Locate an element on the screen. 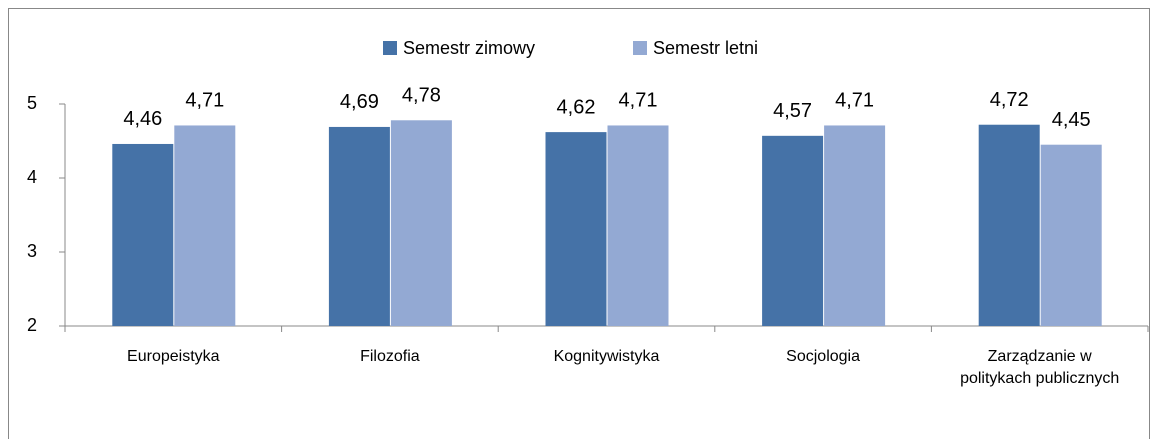 The image size is (1159, 439). value-label: 4,69 is located at coordinates (359, 102).